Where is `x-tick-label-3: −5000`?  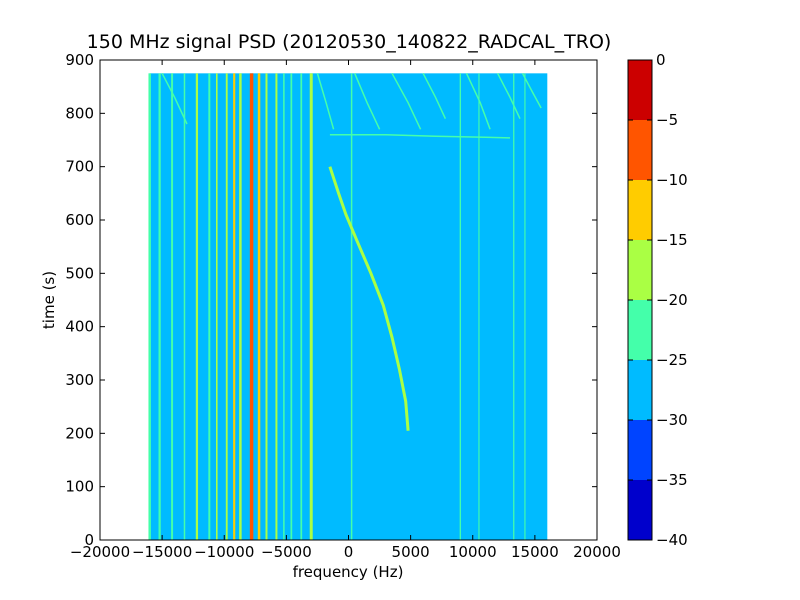 x-tick-label-3: −5000 is located at coordinates (286, 552).